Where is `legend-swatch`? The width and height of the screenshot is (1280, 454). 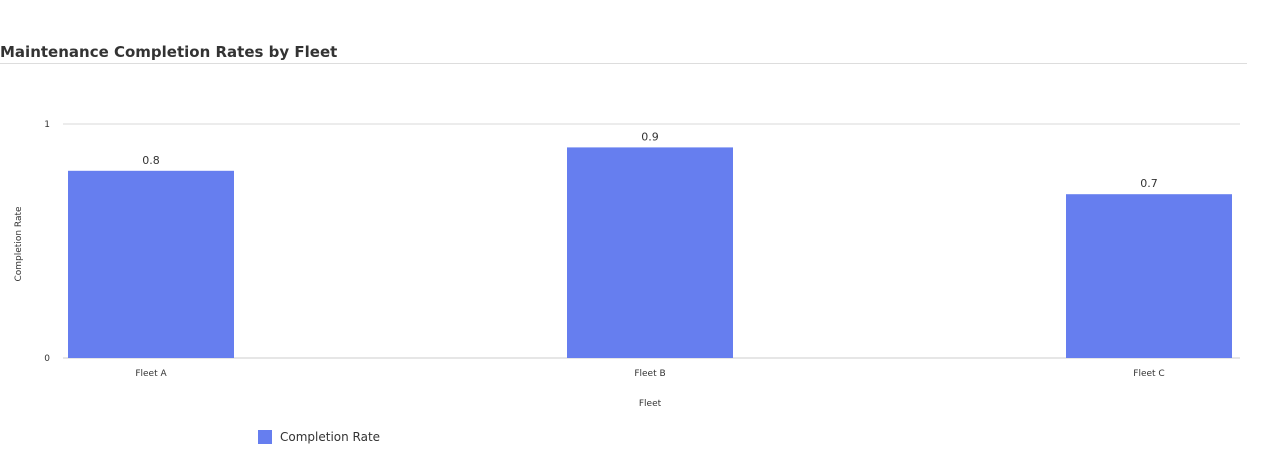
legend-swatch is located at coordinates (265, 437).